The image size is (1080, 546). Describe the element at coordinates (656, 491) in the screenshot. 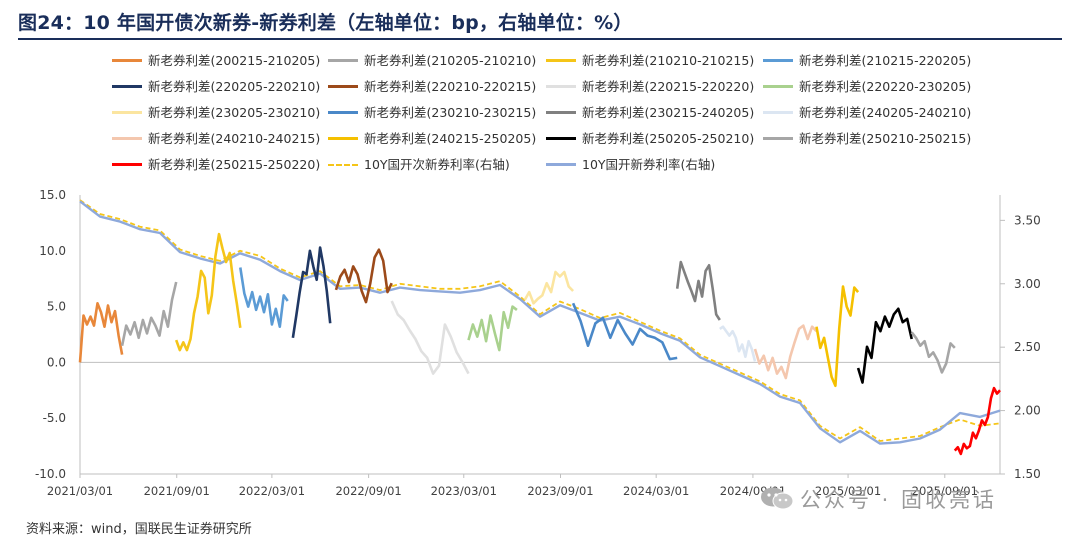

I see `x-tick-label: 2024/03/01` at that location.